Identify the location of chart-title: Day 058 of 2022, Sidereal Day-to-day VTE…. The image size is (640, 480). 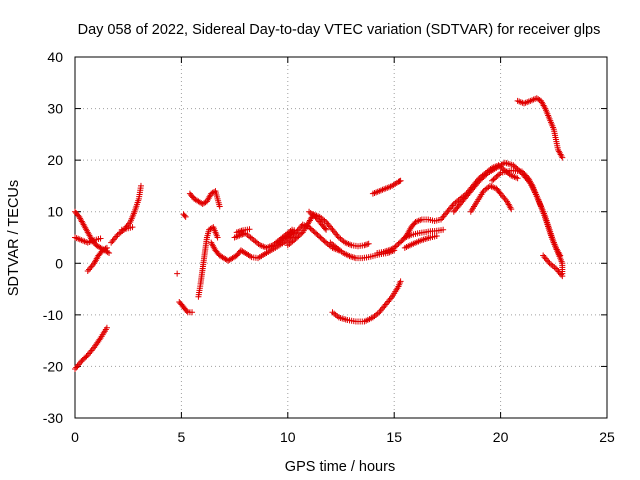
(339, 30).